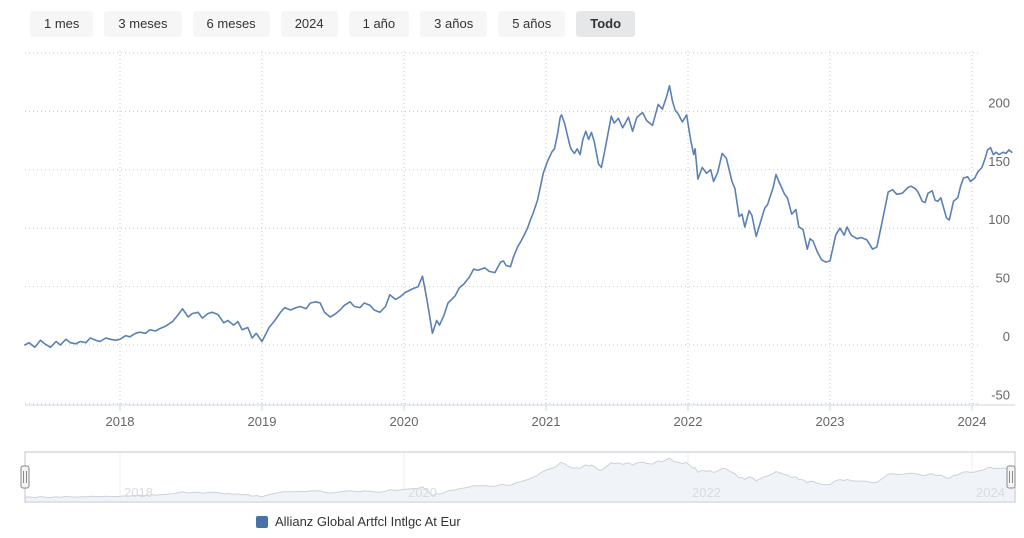  I want to click on navigator-year-label: 2018, so click(138, 492).